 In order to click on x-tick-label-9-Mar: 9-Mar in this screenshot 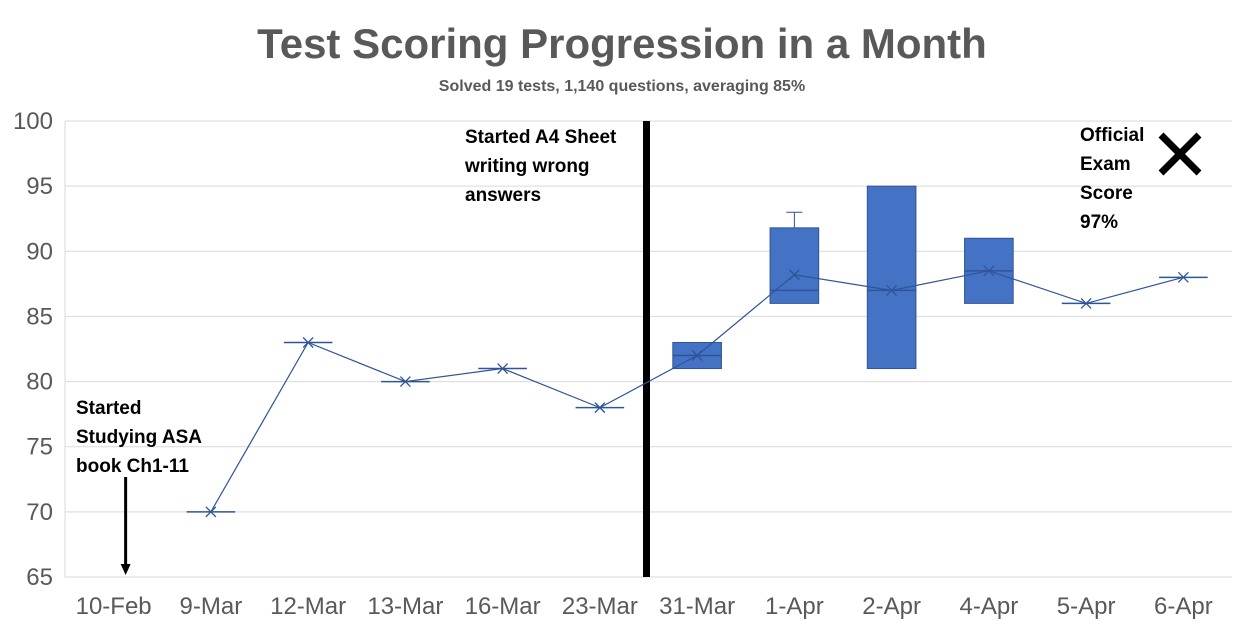, I will do `click(211, 606)`.